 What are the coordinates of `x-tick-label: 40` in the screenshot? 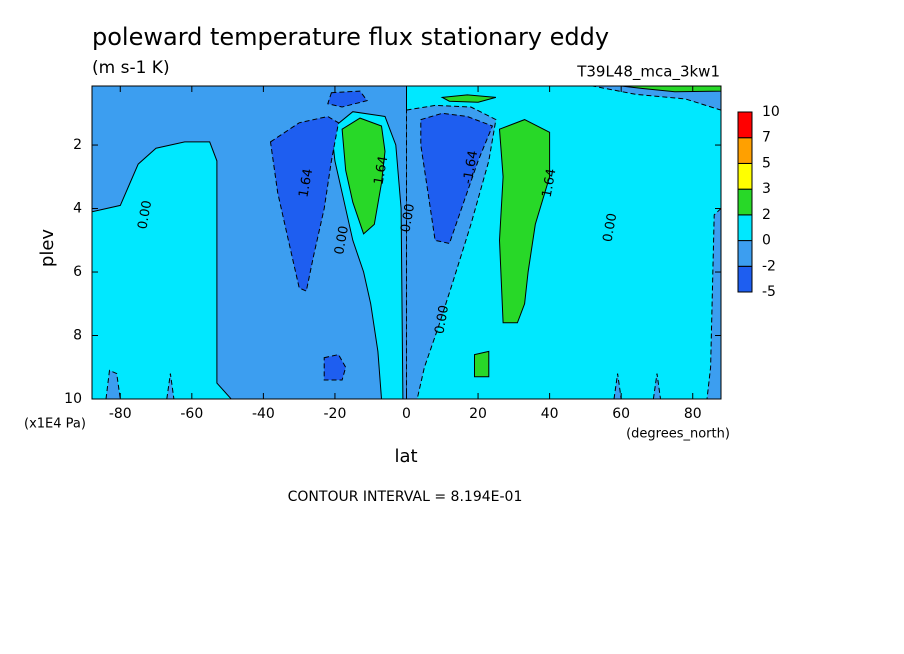 It's located at (550, 414).